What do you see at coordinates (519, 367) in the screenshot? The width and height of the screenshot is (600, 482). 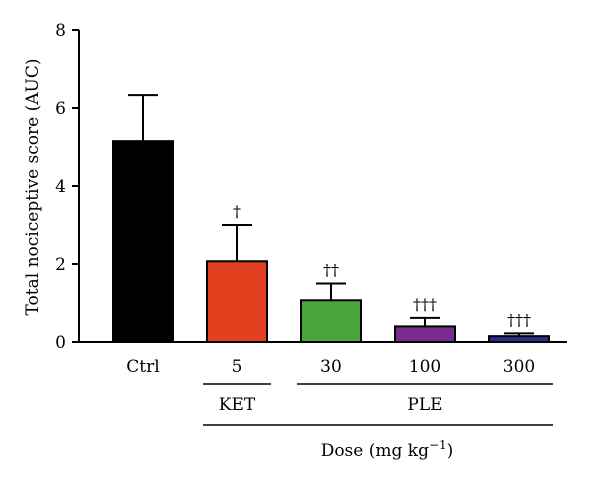 I see `category-label: 300` at bounding box center [519, 367].